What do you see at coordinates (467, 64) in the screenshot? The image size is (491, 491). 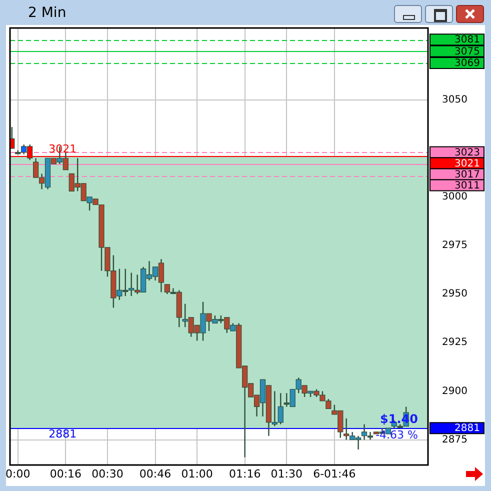 I see `ref-line-label: 3069` at bounding box center [467, 64].